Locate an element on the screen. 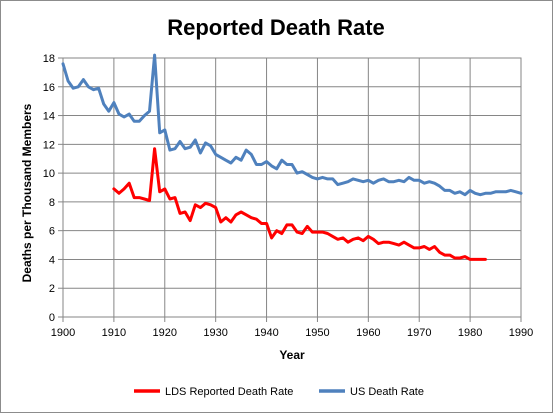 This screenshot has height=417, width=553. legend-label-1: US Death Rate is located at coordinates (387, 392).